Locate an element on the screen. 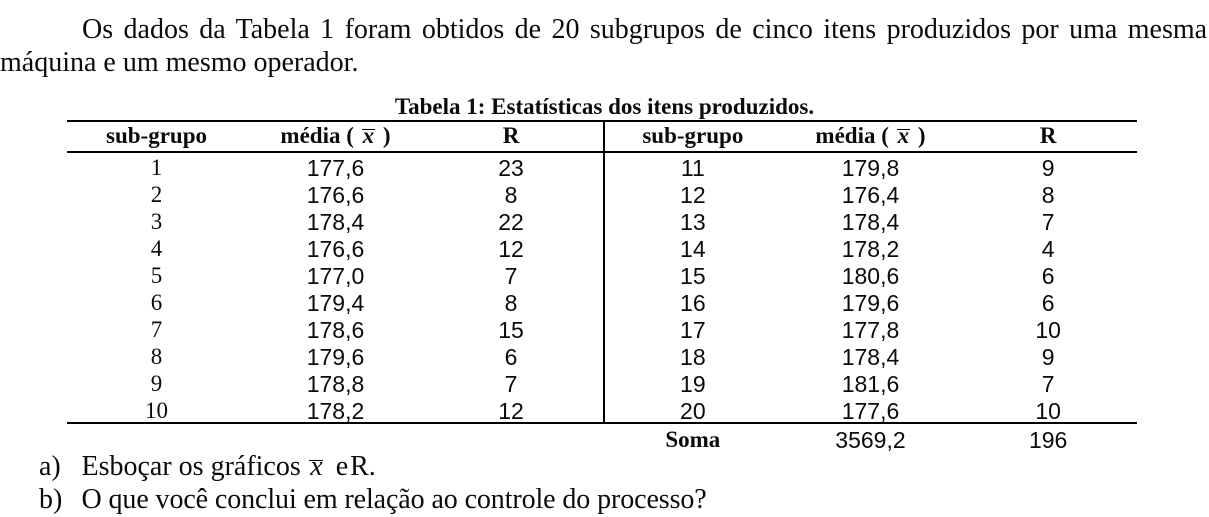  question-a-post: e R. is located at coordinates (349, 466).